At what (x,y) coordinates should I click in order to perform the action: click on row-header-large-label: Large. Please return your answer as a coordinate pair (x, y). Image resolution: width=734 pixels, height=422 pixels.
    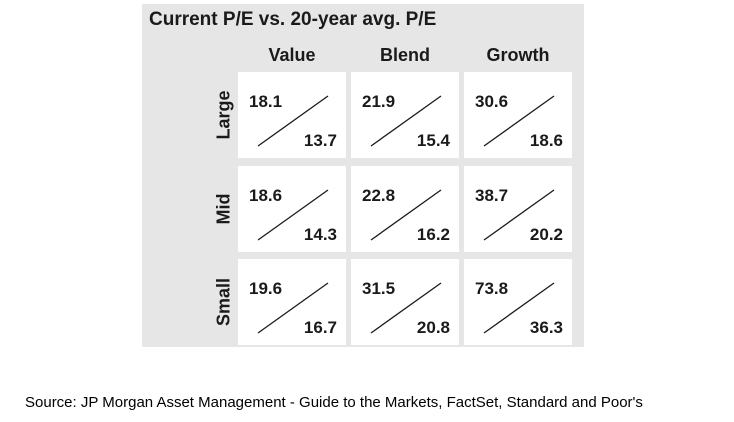
    Looking at the image, I should click on (223, 115).